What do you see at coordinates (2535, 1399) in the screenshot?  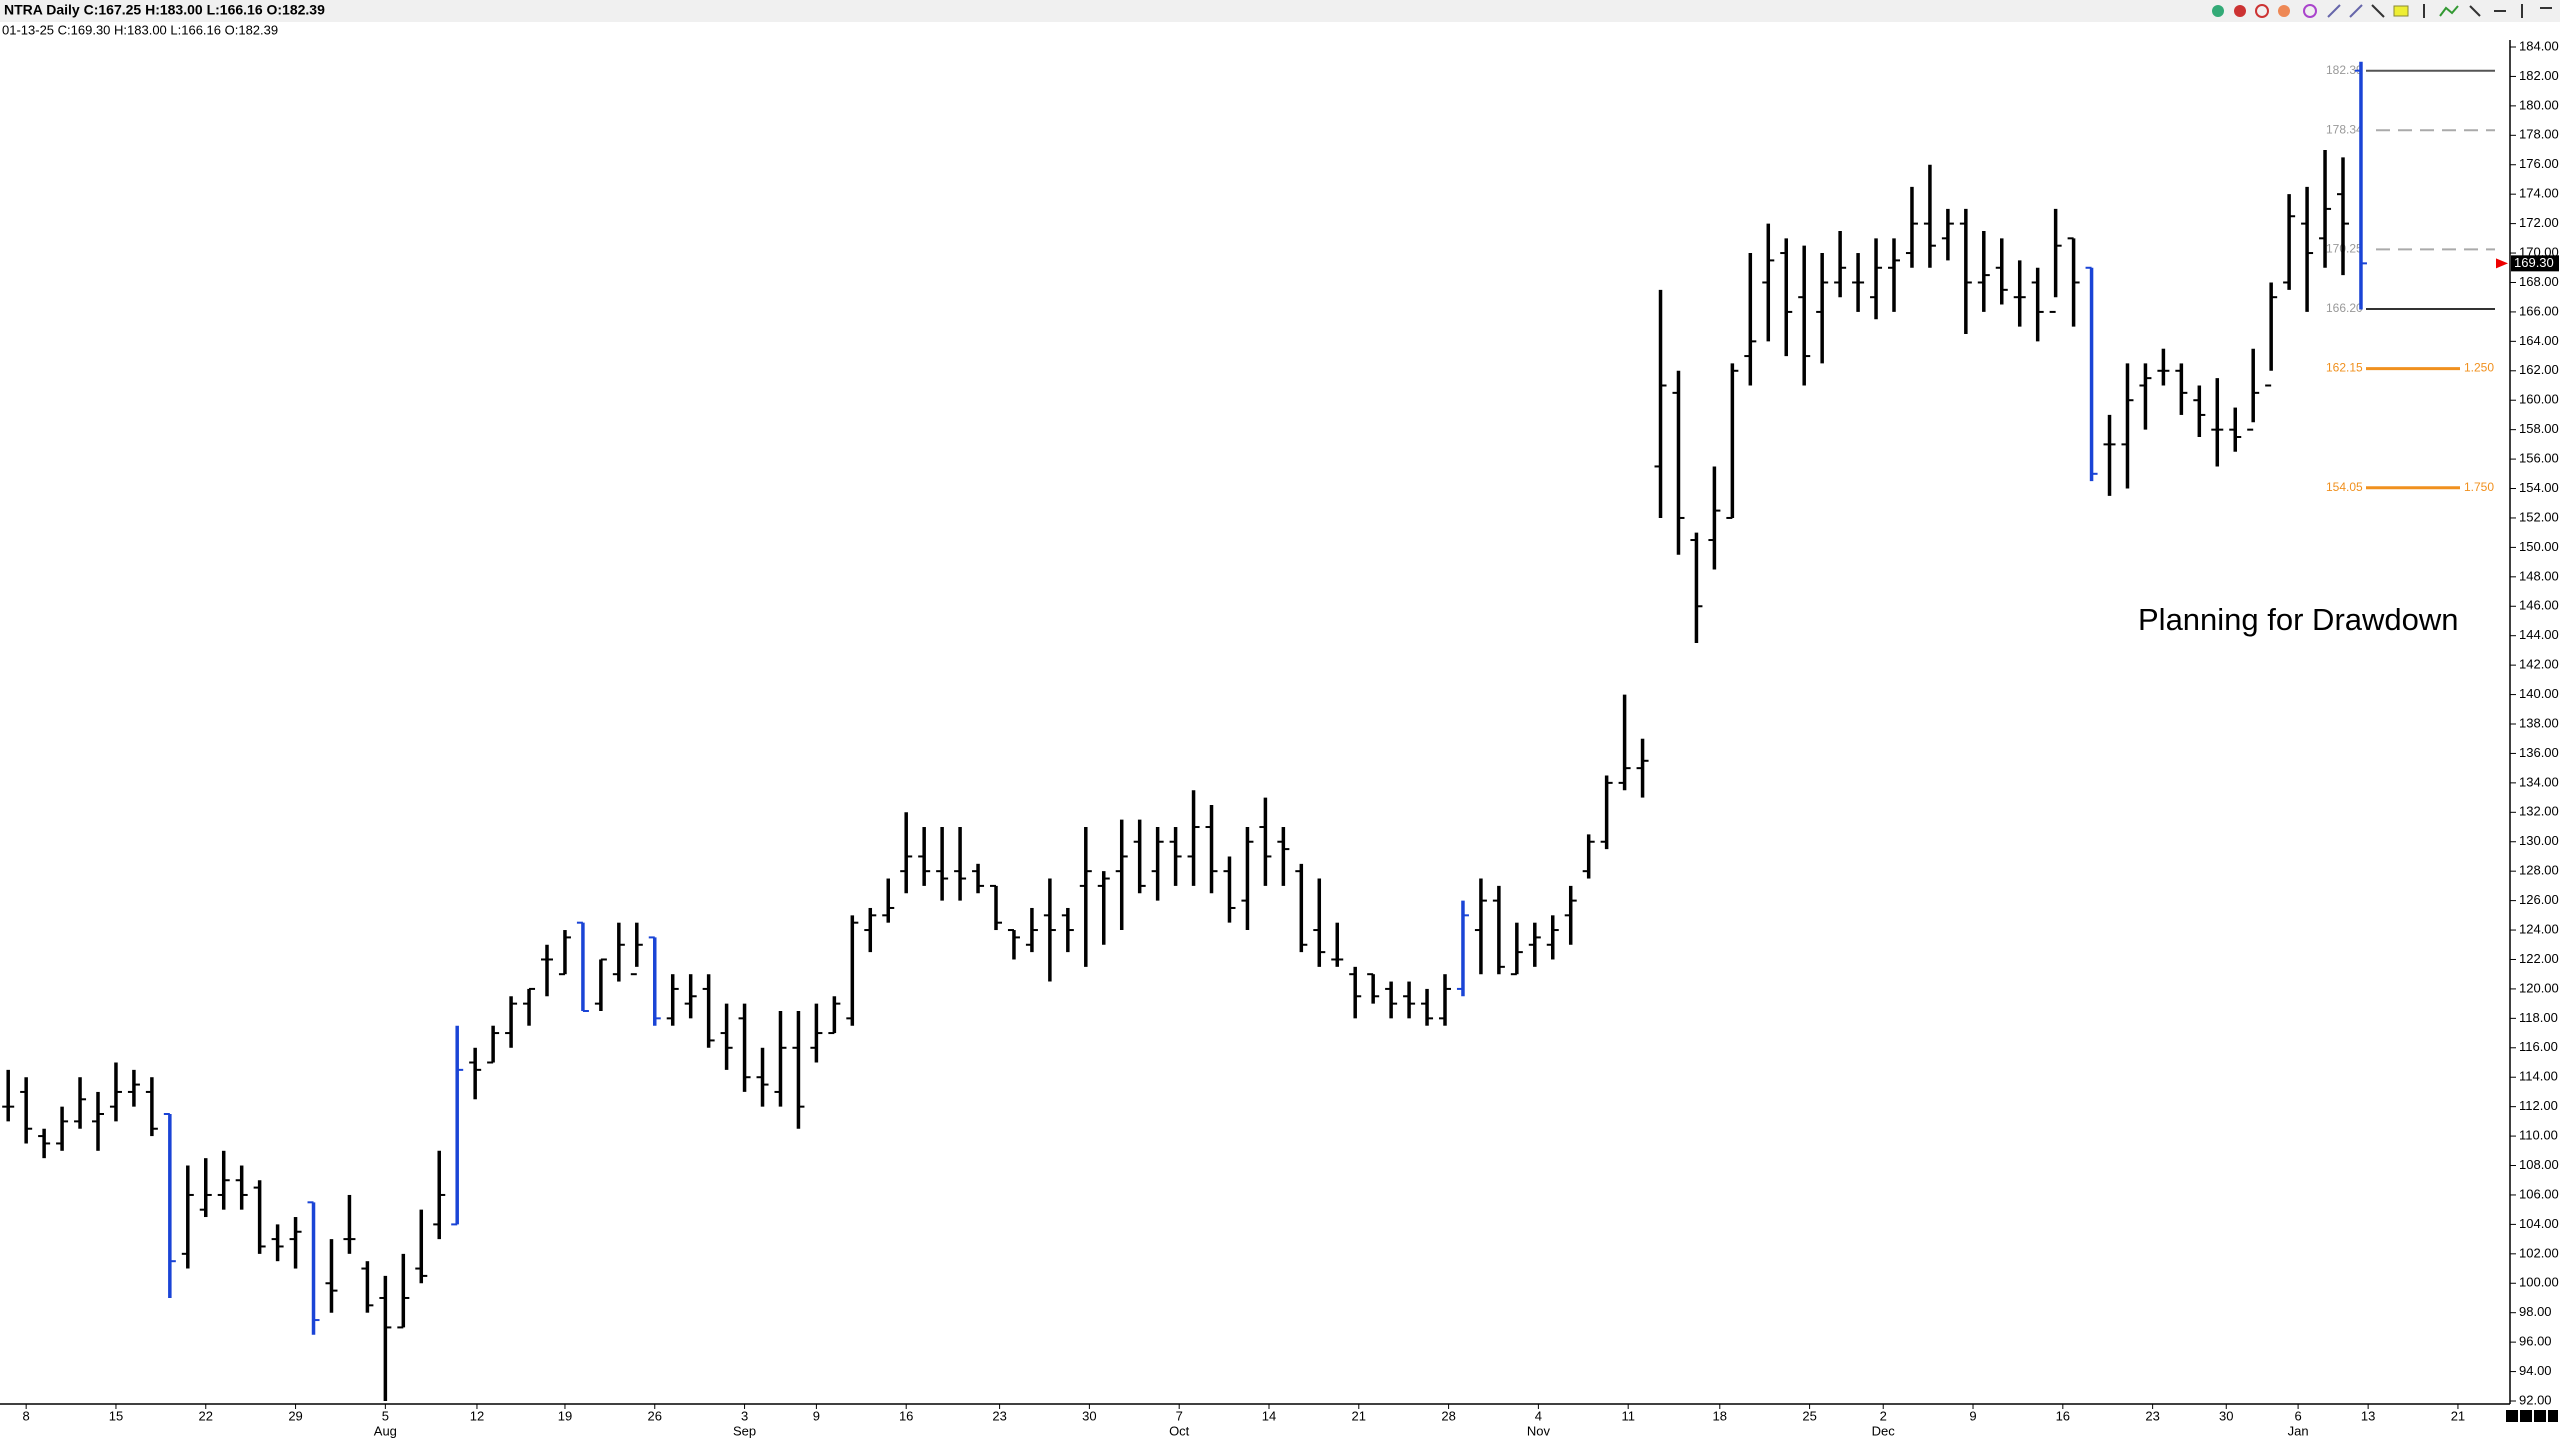 I see `y-tick-label: 92.00` at bounding box center [2535, 1399].